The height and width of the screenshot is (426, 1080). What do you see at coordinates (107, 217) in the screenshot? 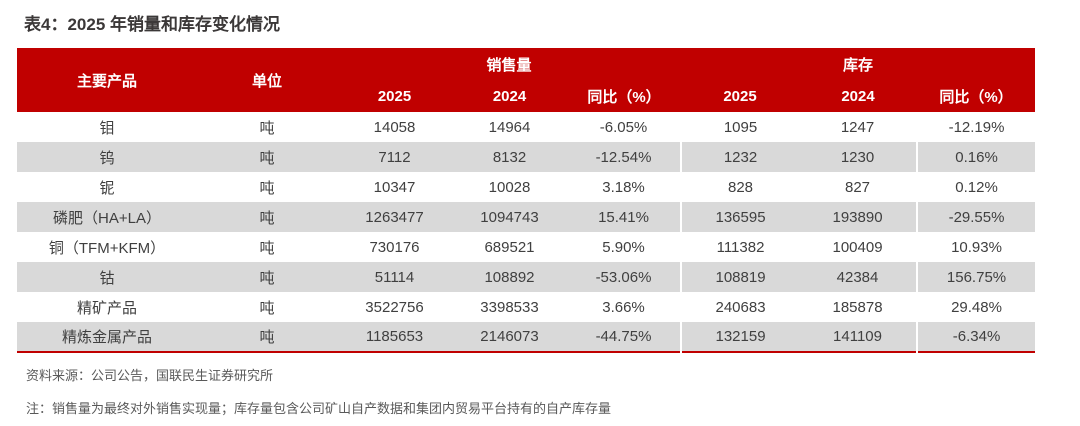
I see `cell-product: 磷肥（HA+LA）` at bounding box center [107, 217].